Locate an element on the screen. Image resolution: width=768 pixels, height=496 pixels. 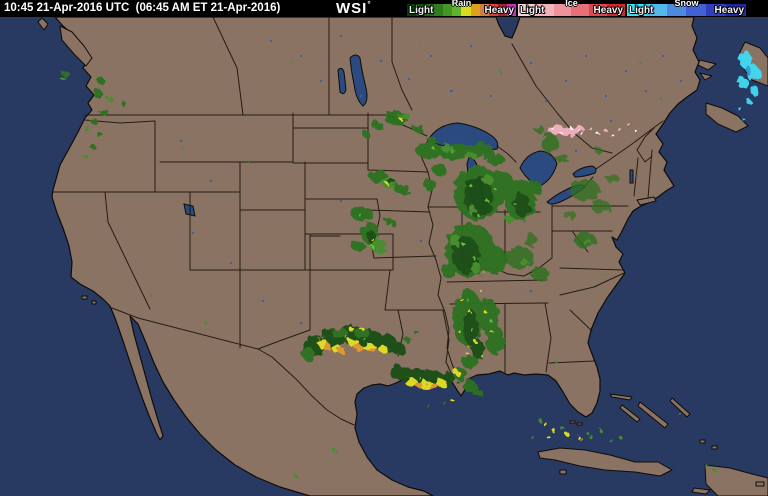
radar-ice-quebec is located at coordinates (593, 131).